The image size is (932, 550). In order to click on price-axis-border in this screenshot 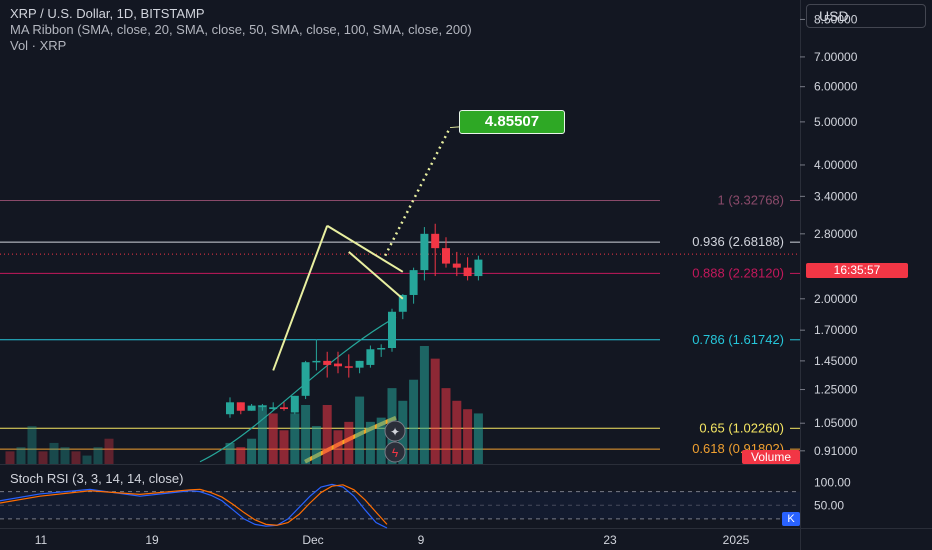, I will do `click(800, 275)`.